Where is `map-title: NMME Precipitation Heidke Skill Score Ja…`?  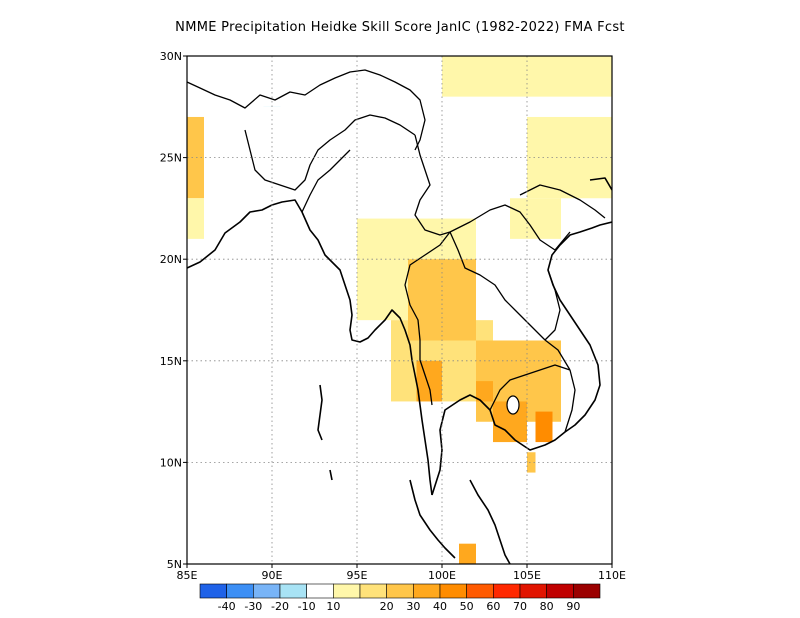
map-title: NMME Precipitation Heidke Skill Score Ja… is located at coordinates (400, 27).